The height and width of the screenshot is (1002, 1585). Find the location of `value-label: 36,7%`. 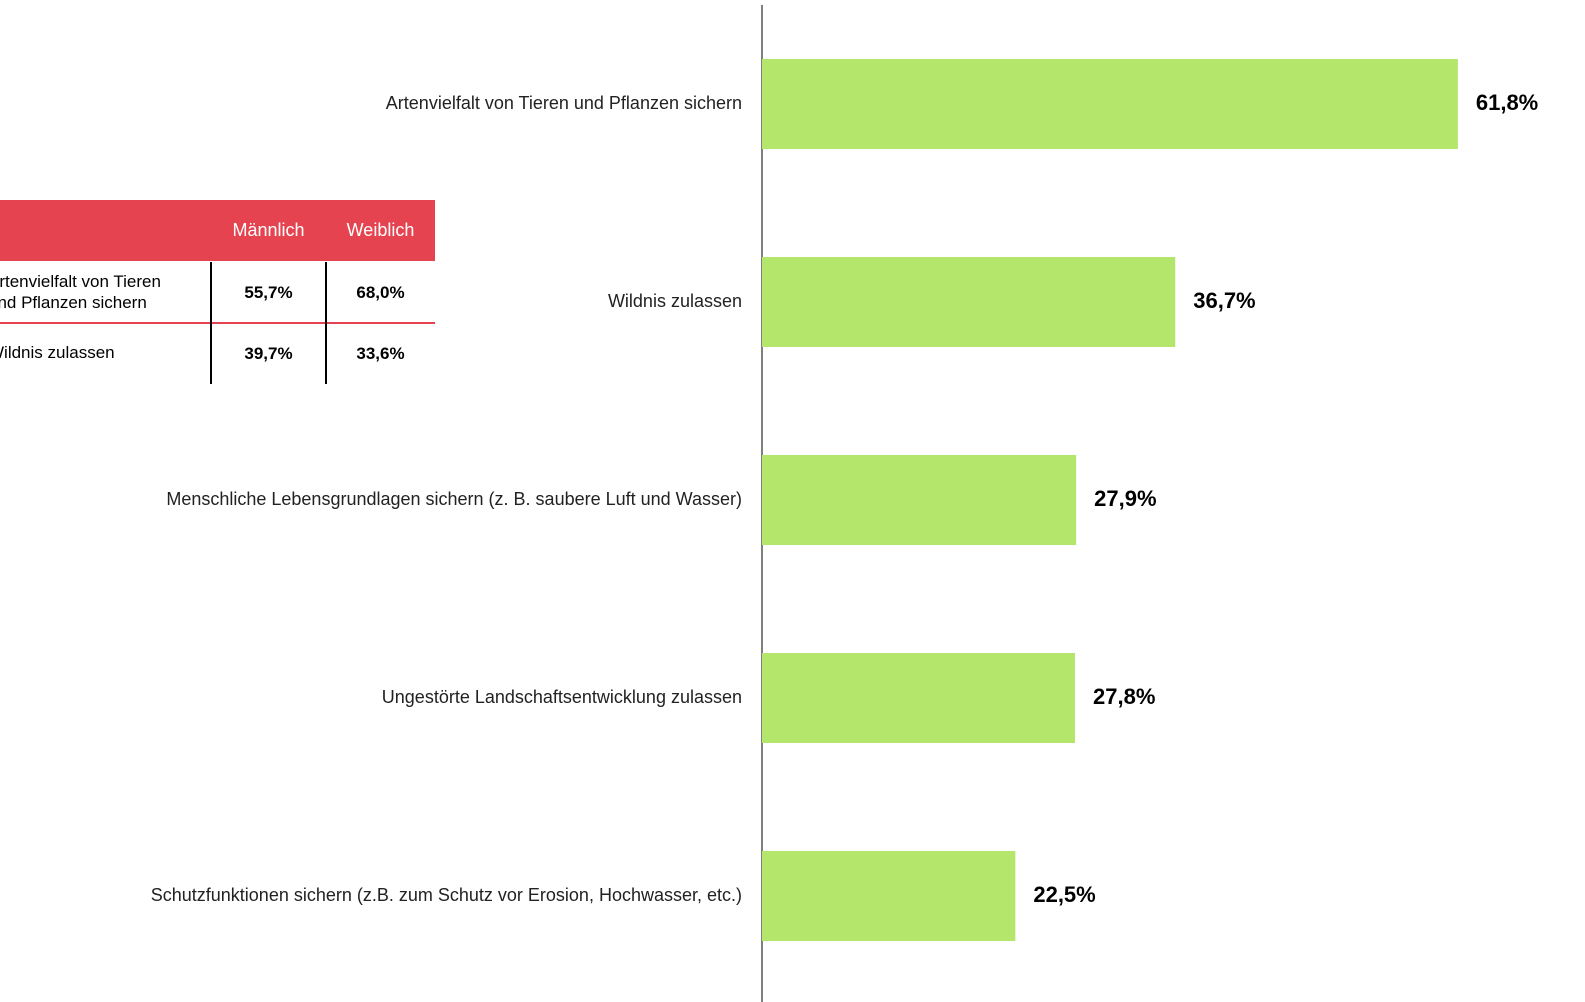

value-label: 36,7% is located at coordinates (1224, 300).